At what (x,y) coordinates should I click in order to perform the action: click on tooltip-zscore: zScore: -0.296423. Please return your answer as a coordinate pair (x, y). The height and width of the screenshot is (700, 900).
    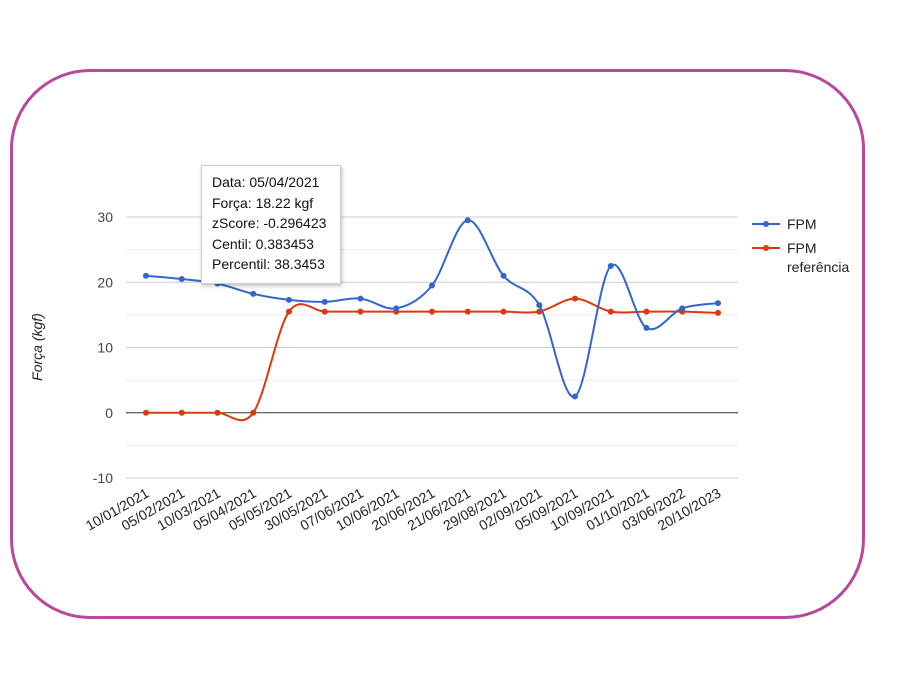
    Looking at the image, I should click on (269, 223).